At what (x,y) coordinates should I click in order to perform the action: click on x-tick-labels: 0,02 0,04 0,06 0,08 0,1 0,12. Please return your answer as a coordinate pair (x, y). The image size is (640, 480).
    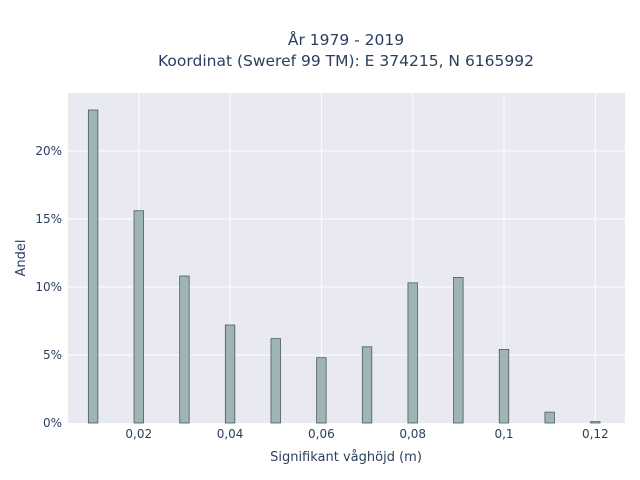
    Looking at the image, I should click on (366, 434).